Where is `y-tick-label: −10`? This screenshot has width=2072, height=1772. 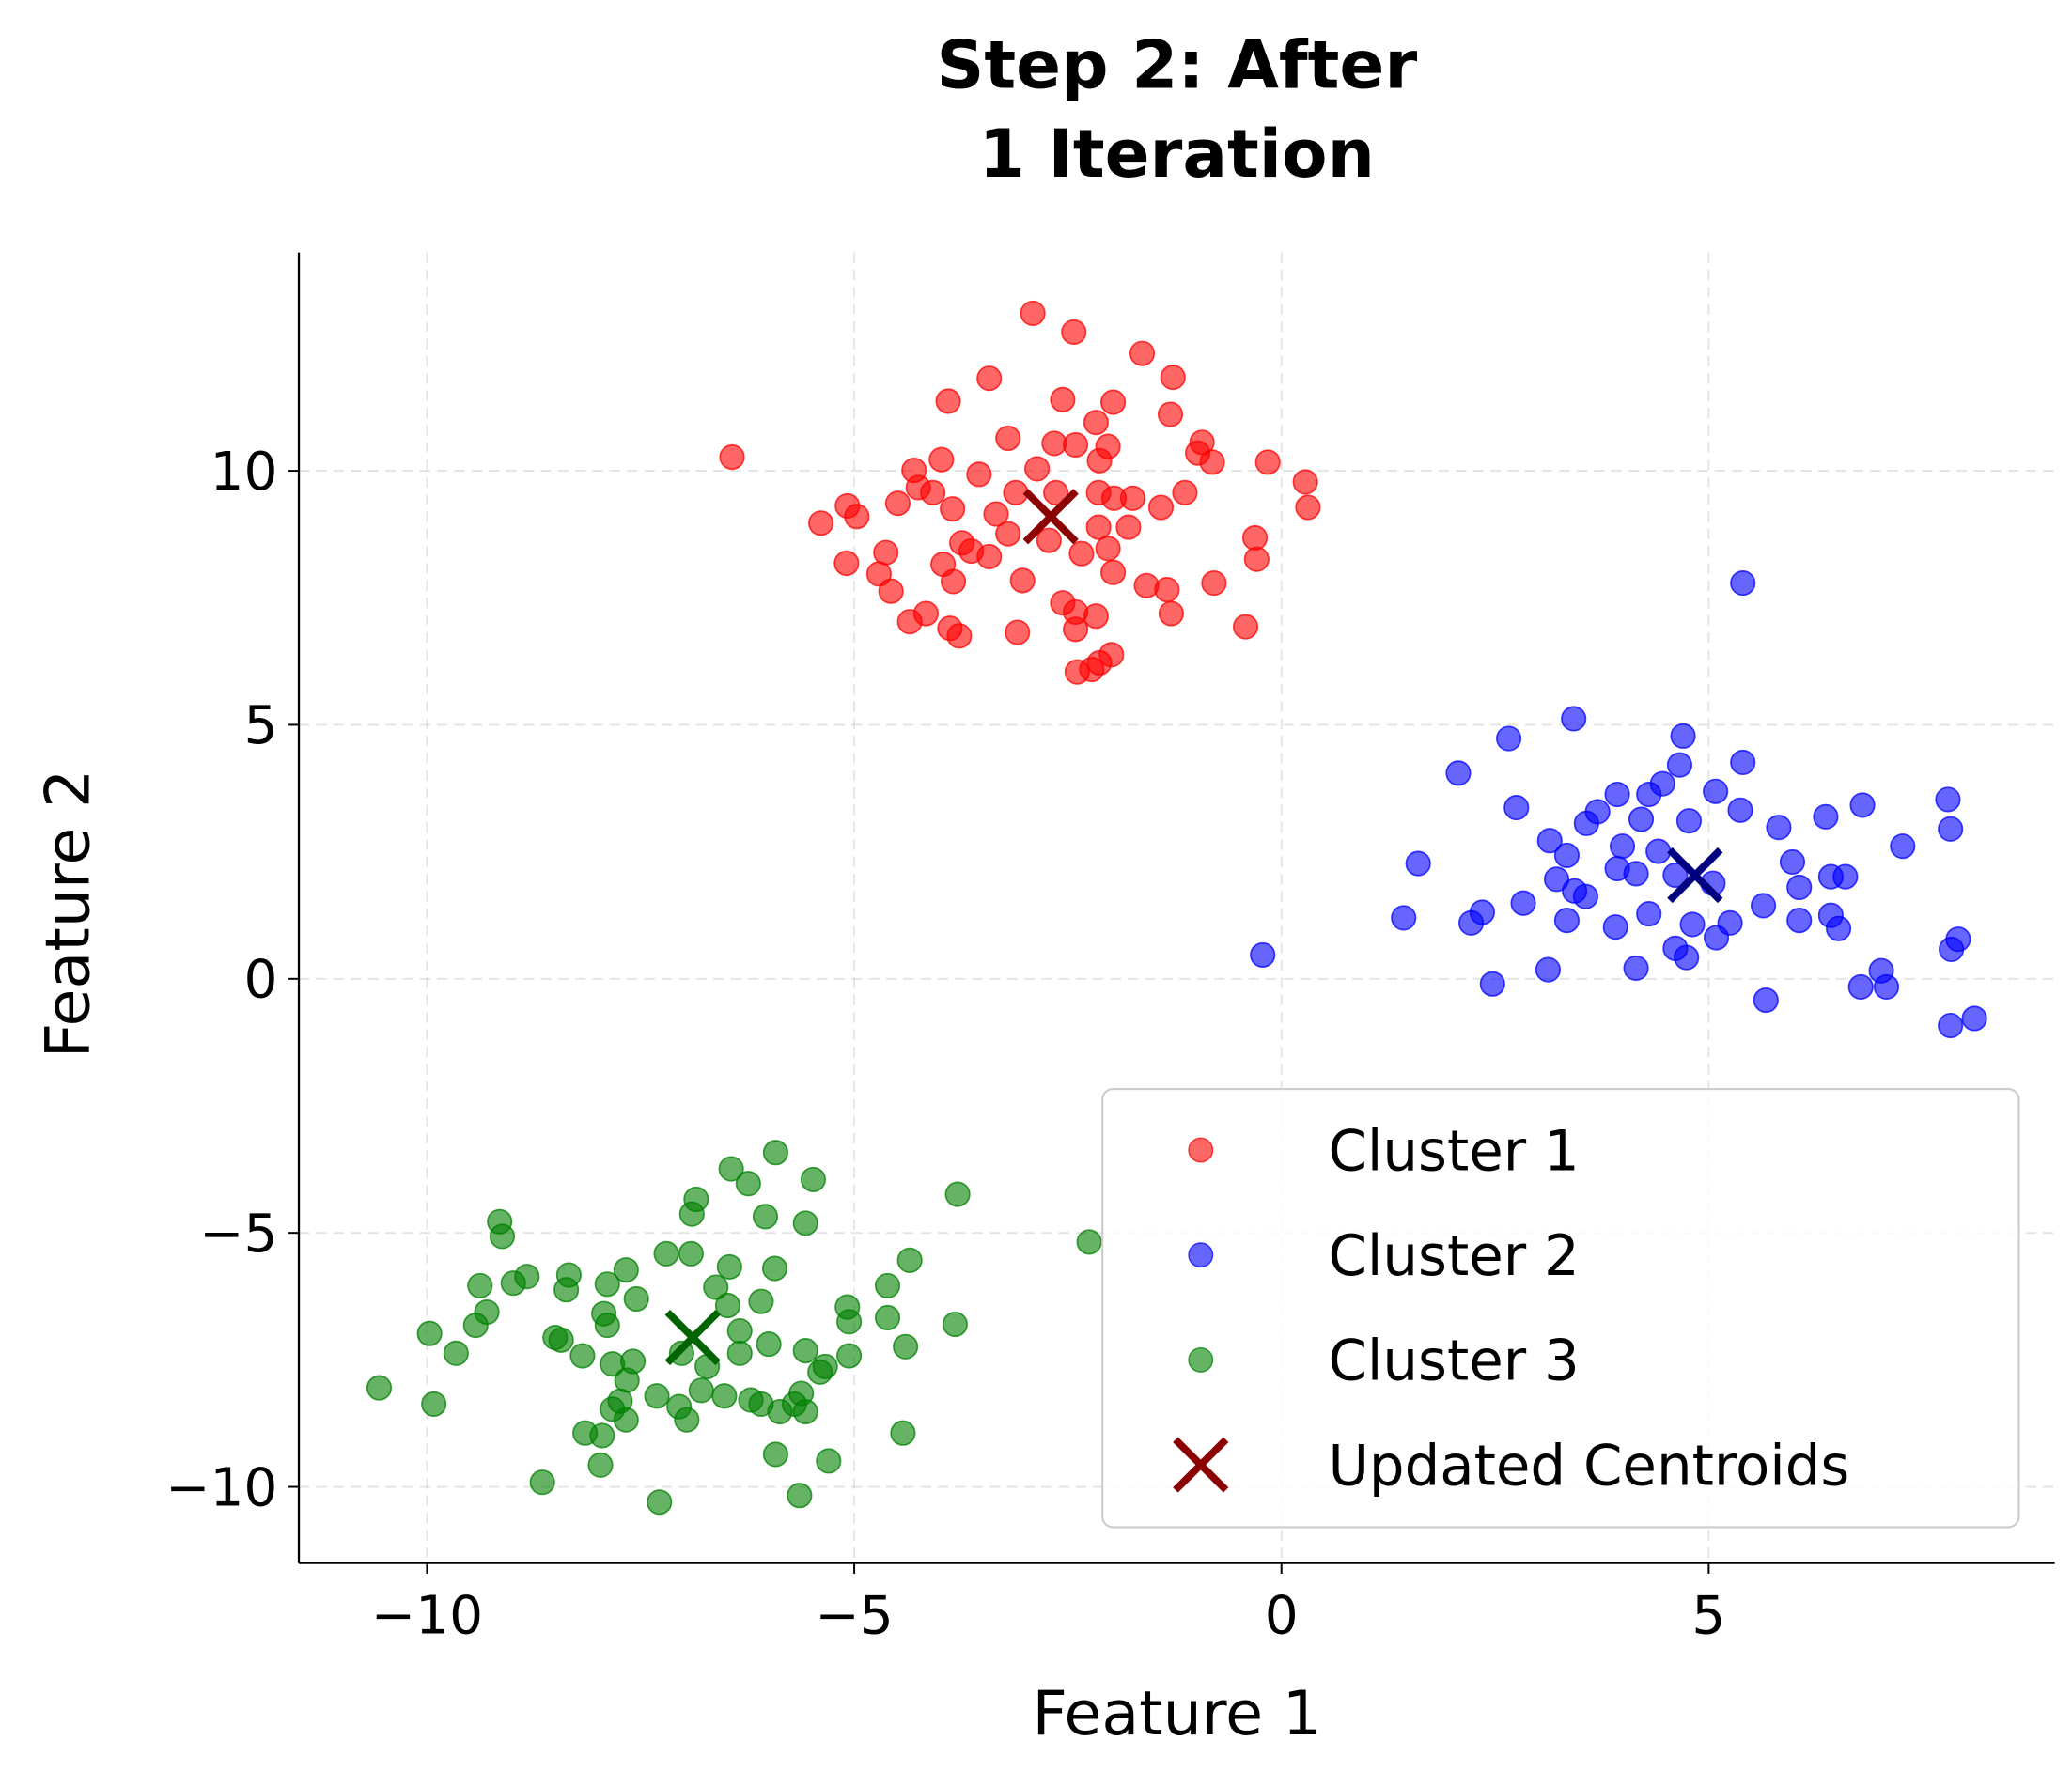 y-tick-label: −10 is located at coordinates (221, 1487).